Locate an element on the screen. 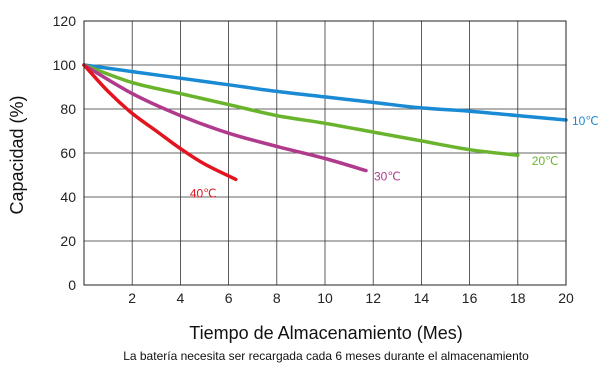  y-tick-label: 120 is located at coordinates (65, 21).